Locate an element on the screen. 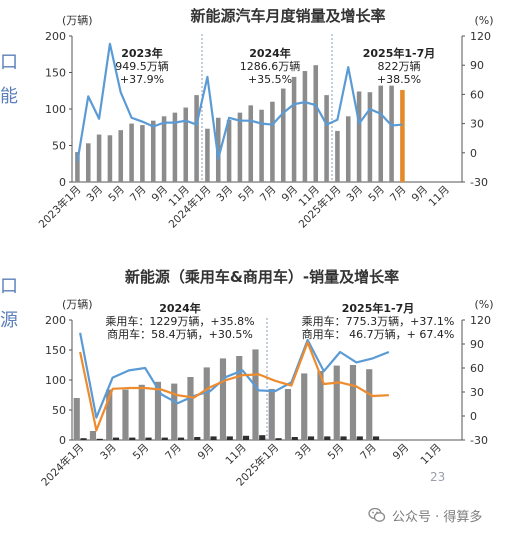  y-right-tick-label: 120 is located at coordinates (480, 36).